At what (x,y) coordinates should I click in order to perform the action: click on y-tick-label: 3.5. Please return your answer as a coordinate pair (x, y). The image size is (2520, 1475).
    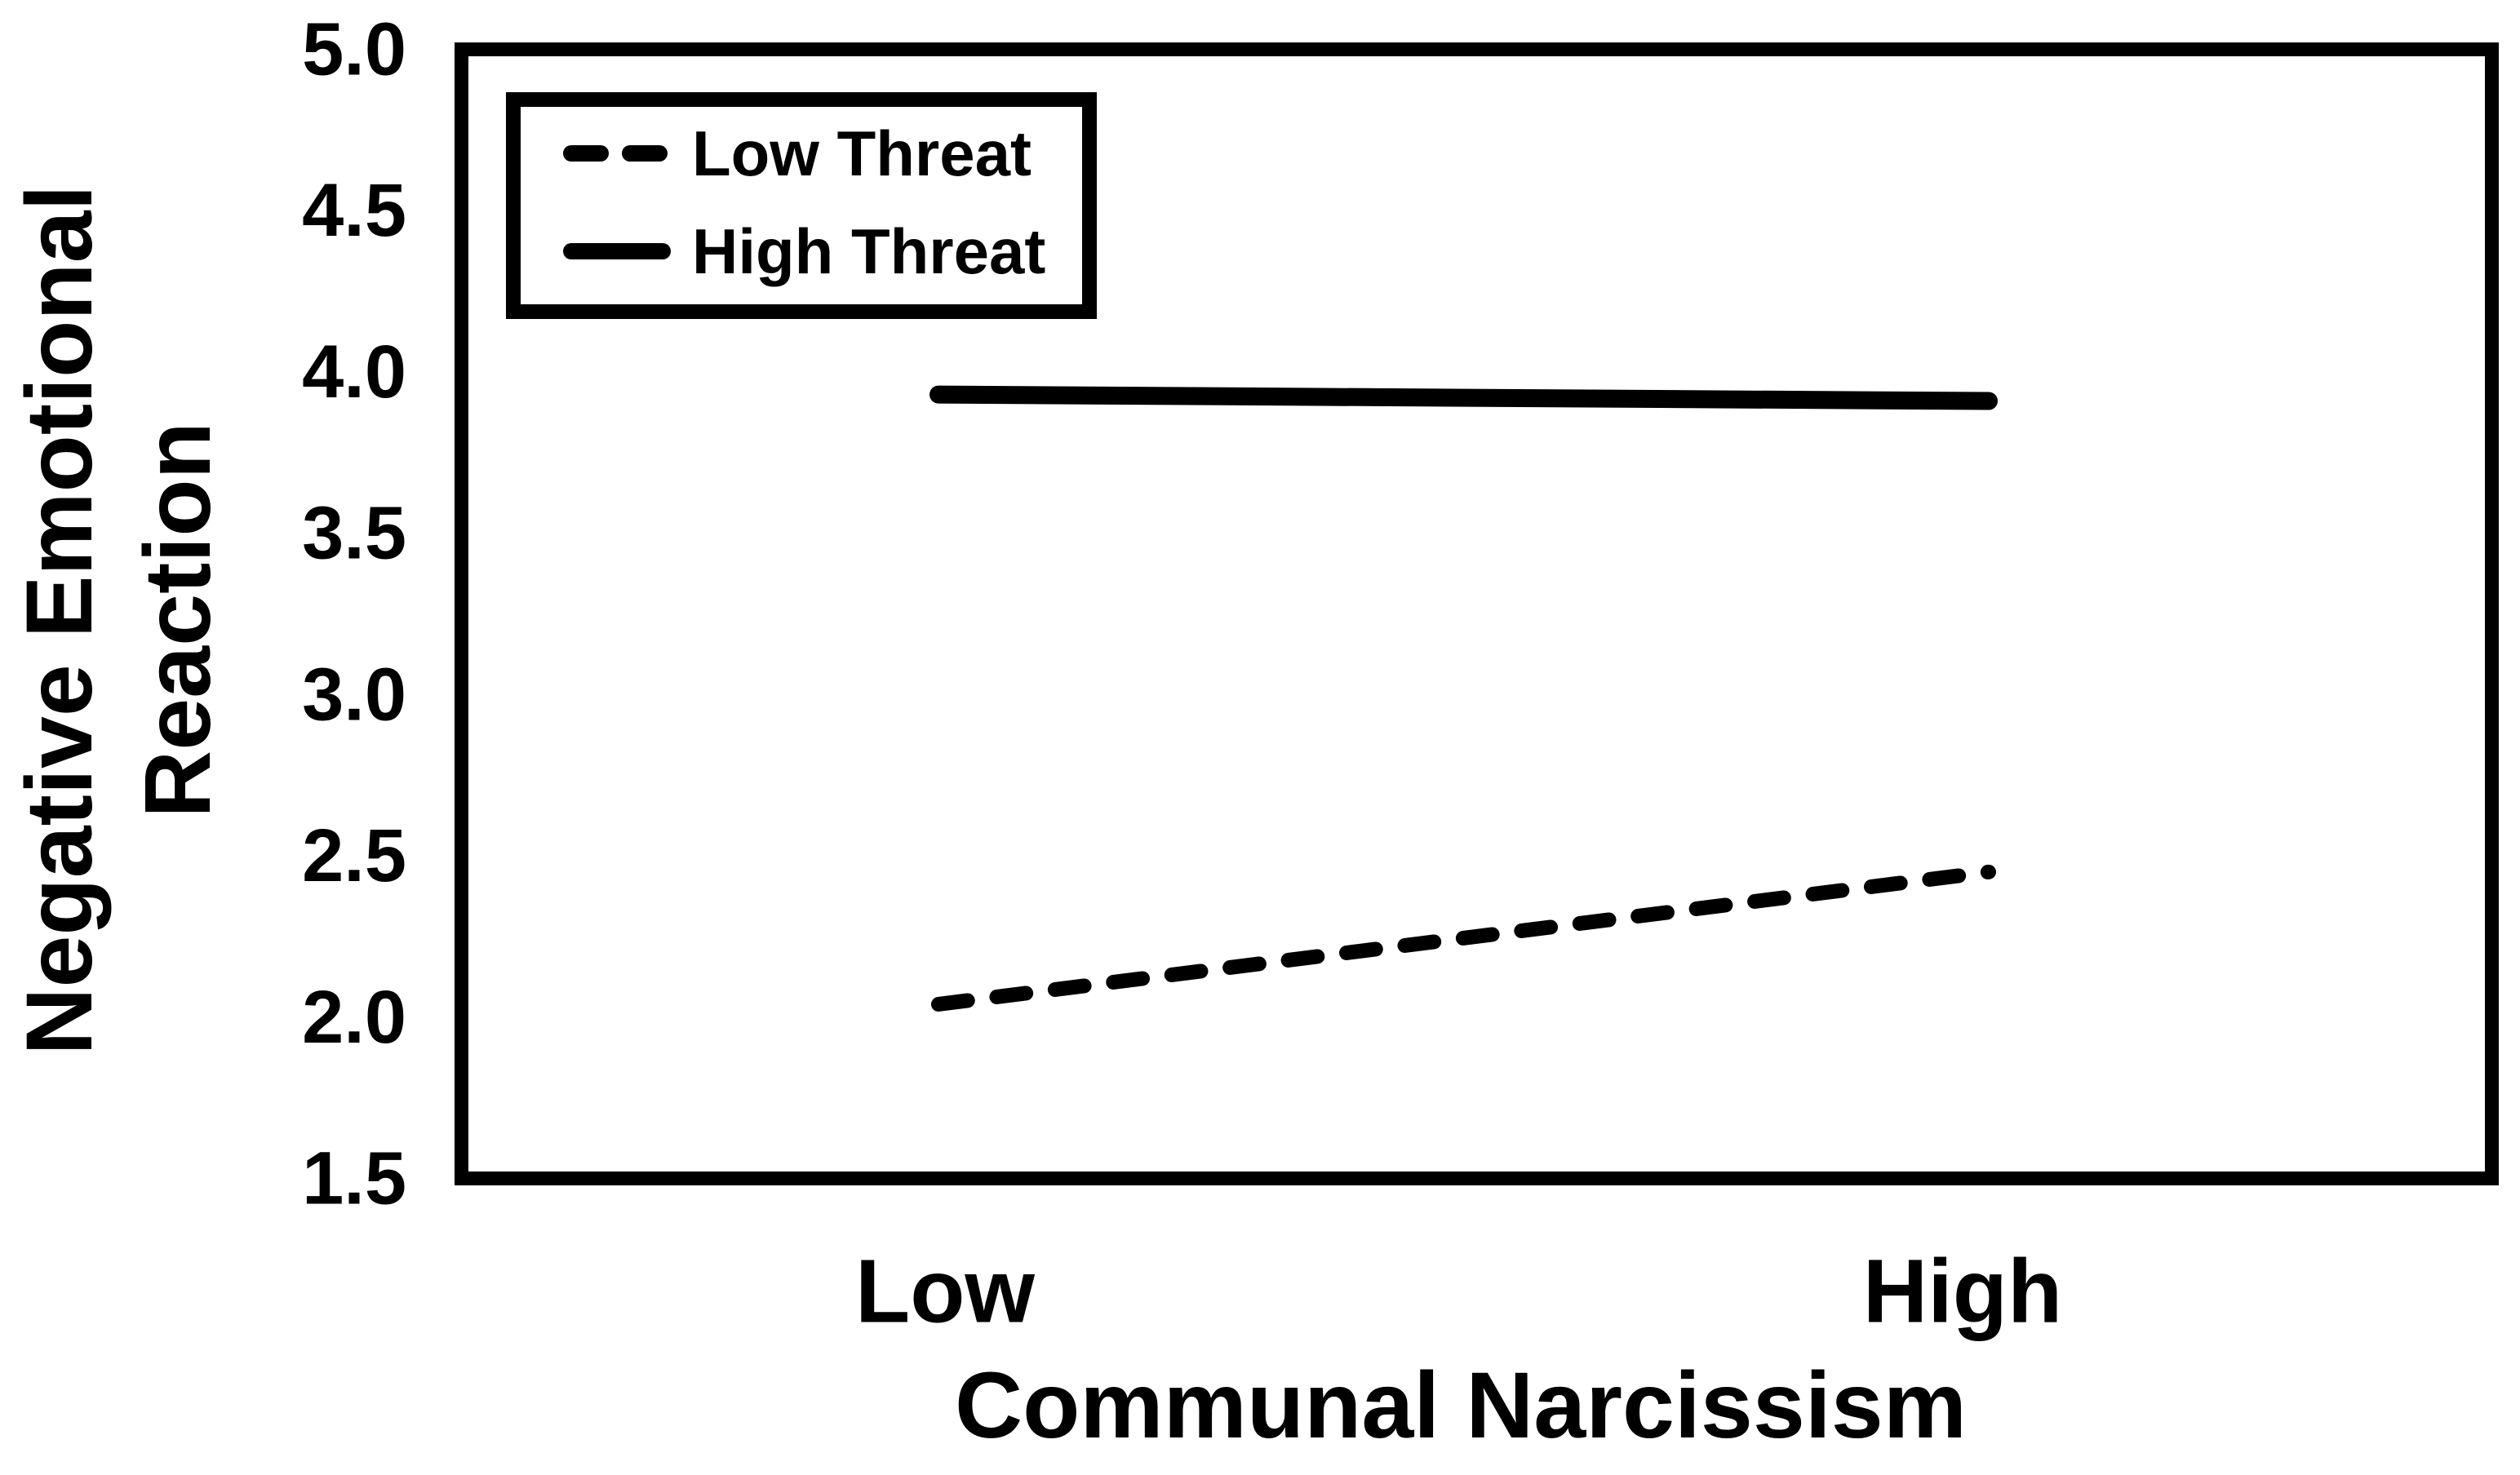
    Looking at the image, I should click on (354, 533).